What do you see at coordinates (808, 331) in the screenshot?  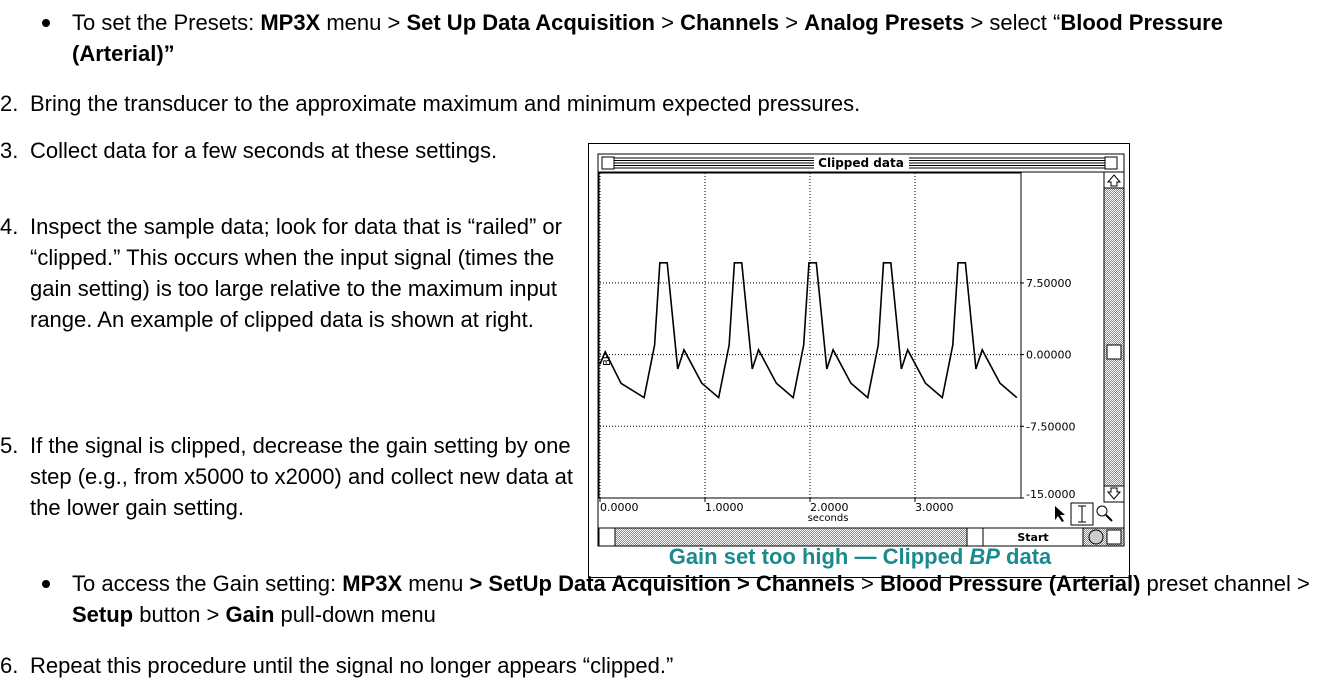 I see `signal-line` at bounding box center [808, 331].